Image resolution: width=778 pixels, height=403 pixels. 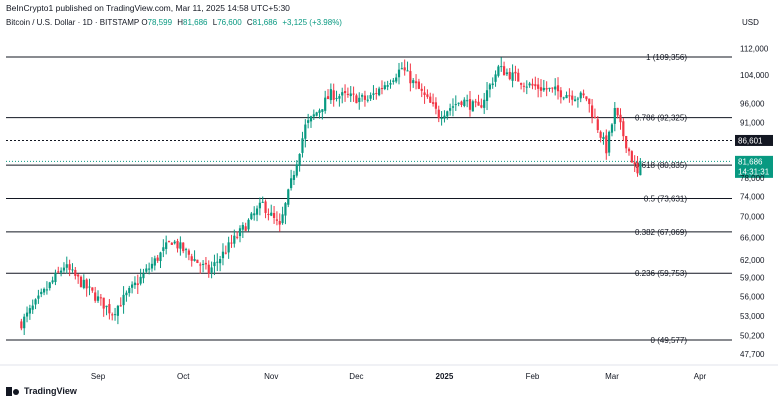 What do you see at coordinates (160, 22) in the screenshot?
I see `open-value: 78,599` at bounding box center [160, 22].